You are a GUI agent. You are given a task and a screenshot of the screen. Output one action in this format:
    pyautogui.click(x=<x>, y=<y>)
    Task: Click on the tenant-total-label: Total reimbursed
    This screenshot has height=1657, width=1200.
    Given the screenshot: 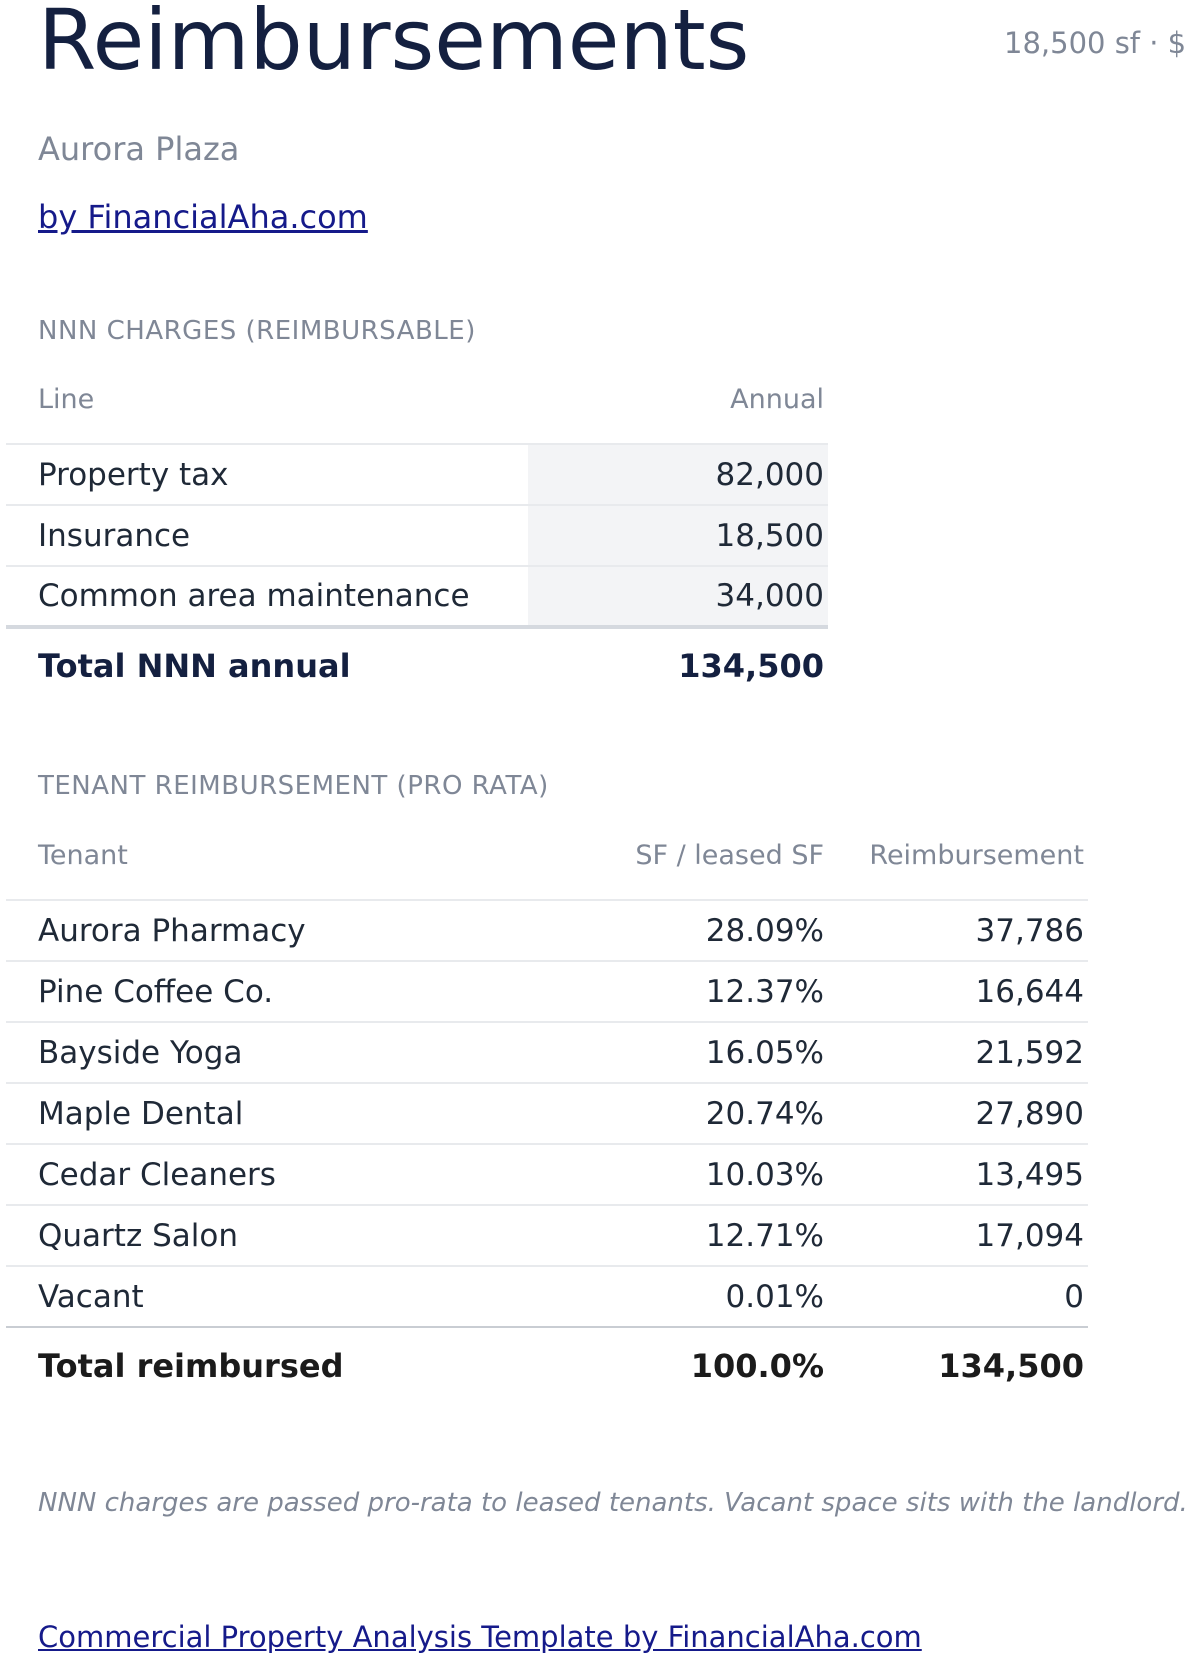 What is the action you would take?
    pyautogui.click(x=267, y=1364)
    